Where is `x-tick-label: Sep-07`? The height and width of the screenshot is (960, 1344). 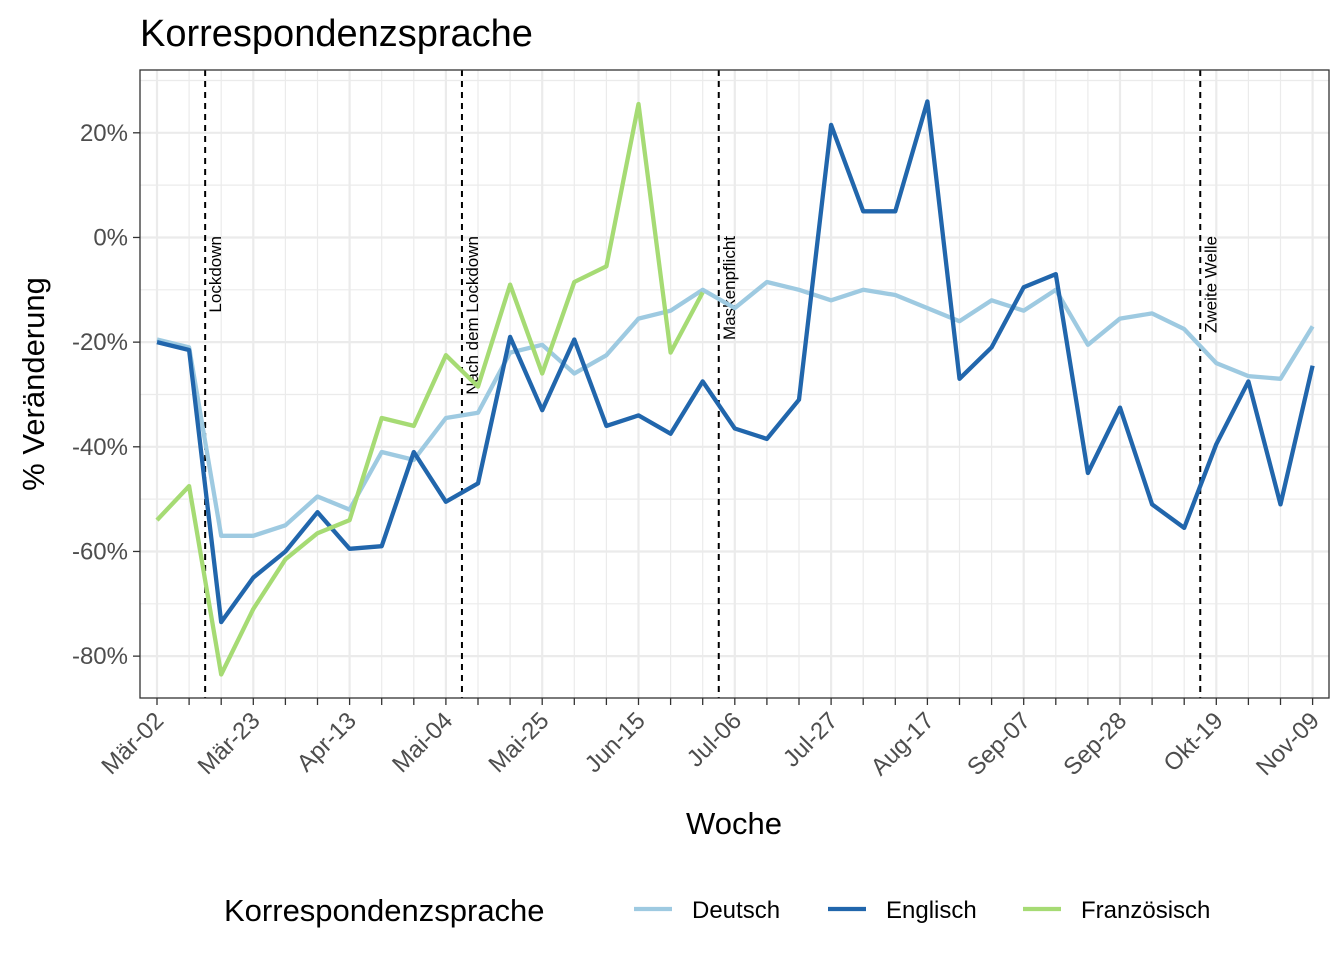
x-tick-label: Sep-07 is located at coordinates (999, 744).